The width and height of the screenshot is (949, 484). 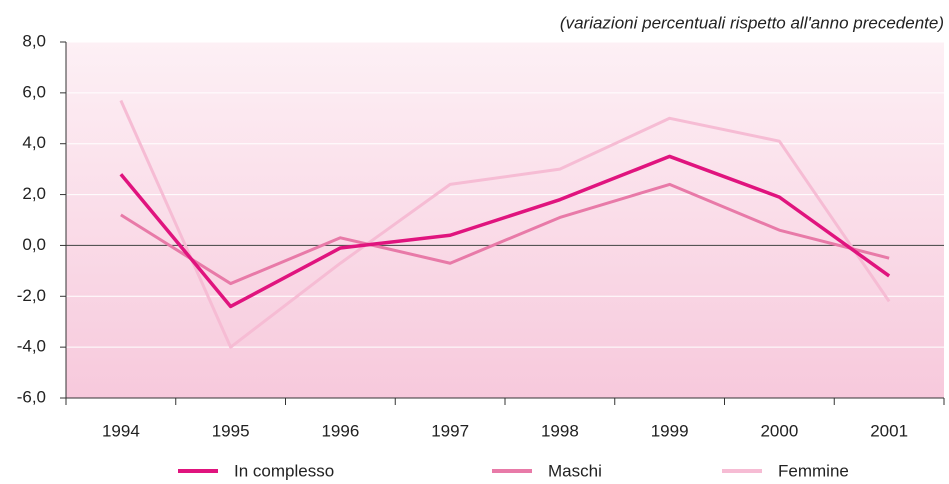 What do you see at coordinates (779, 430) in the screenshot?
I see `x-tick-label: 2000` at bounding box center [779, 430].